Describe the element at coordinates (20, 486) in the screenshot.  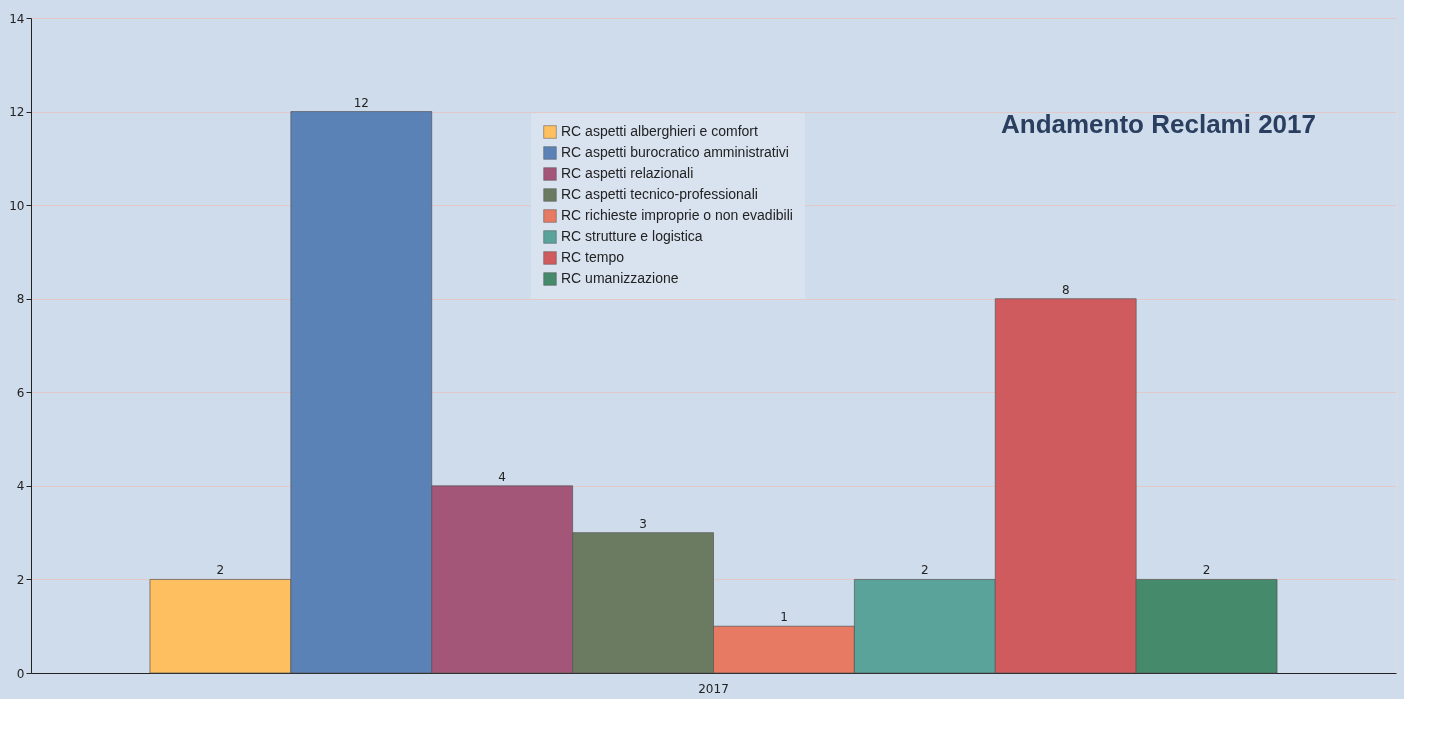
I see `y-tick-label: 4` at that location.